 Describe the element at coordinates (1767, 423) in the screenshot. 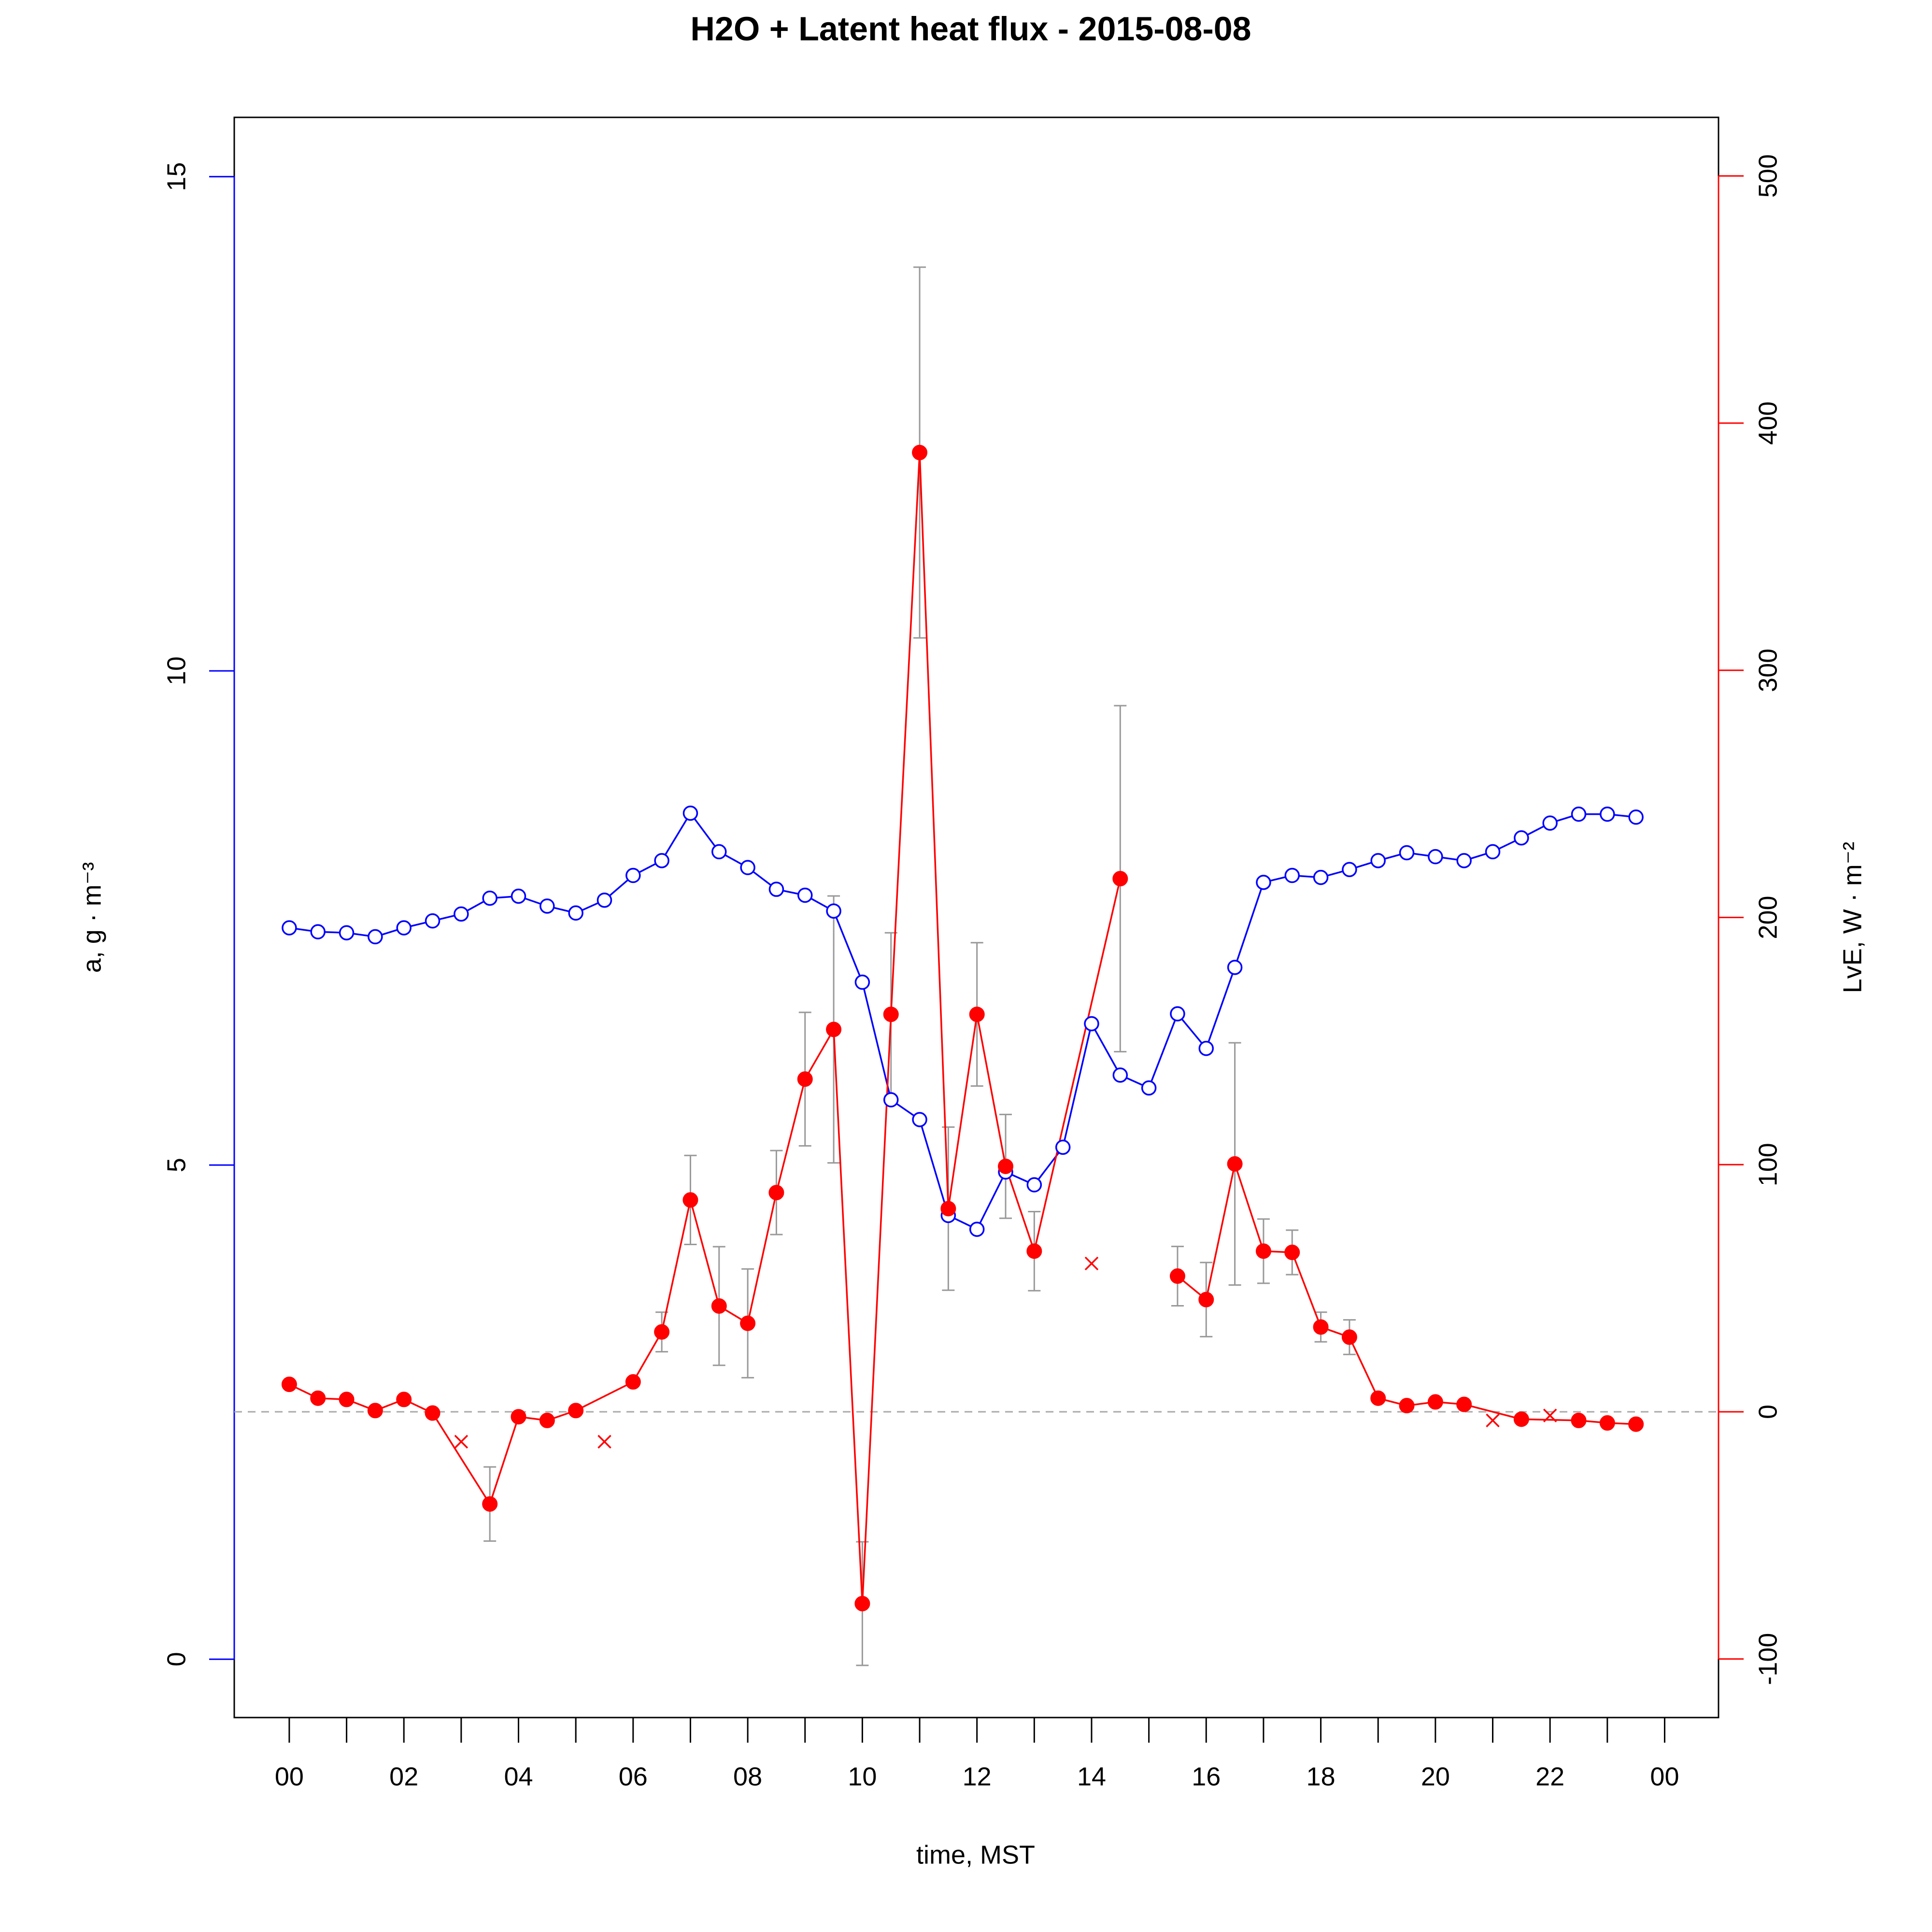

I see `y2-tick-label: 400` at that location.